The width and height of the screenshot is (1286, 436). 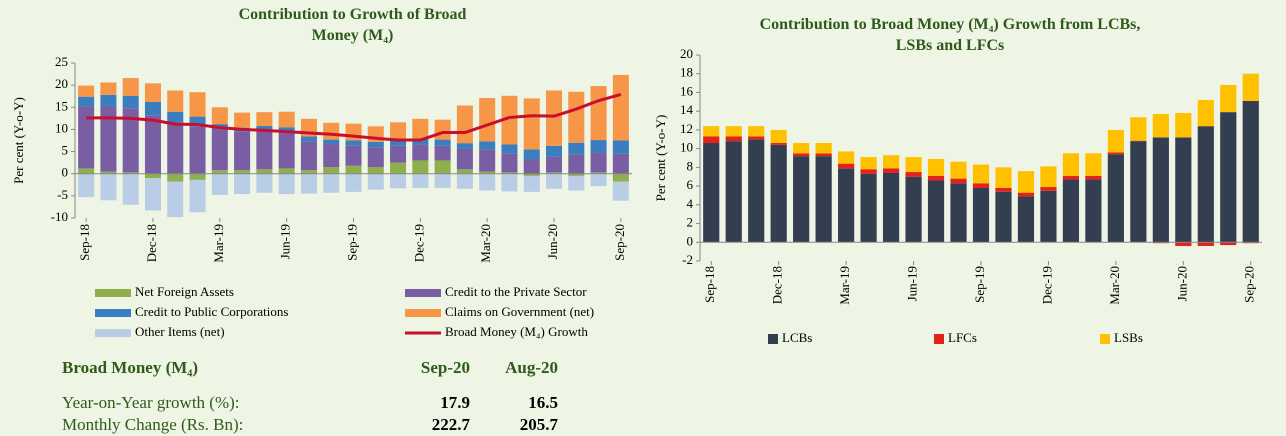 What do you see at coordinates (354, 117) in the screenshot?
I see `line-series` at bounding box center [354, 117].